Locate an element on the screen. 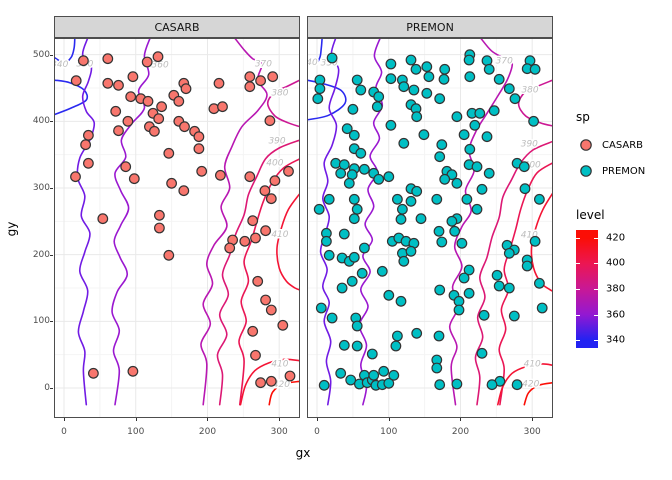  y-axis-title: gy is located at coordinates (11, 229).